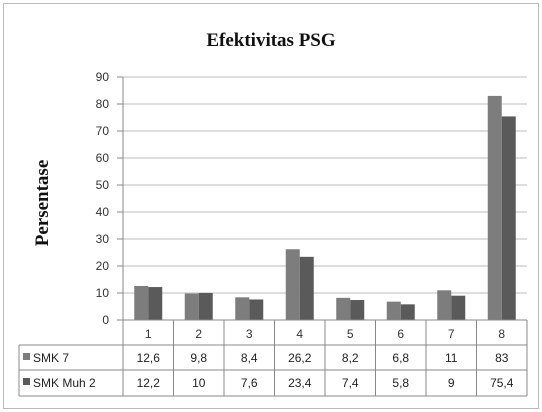 The width and height of the screenshot is (542, 412). I want to click on y-tick-label: 50, so click(103, 185).